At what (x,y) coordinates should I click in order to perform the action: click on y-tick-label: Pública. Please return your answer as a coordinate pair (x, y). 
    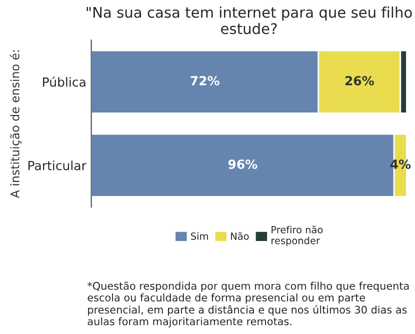
    Looking at the image, I should click on (64, 81).